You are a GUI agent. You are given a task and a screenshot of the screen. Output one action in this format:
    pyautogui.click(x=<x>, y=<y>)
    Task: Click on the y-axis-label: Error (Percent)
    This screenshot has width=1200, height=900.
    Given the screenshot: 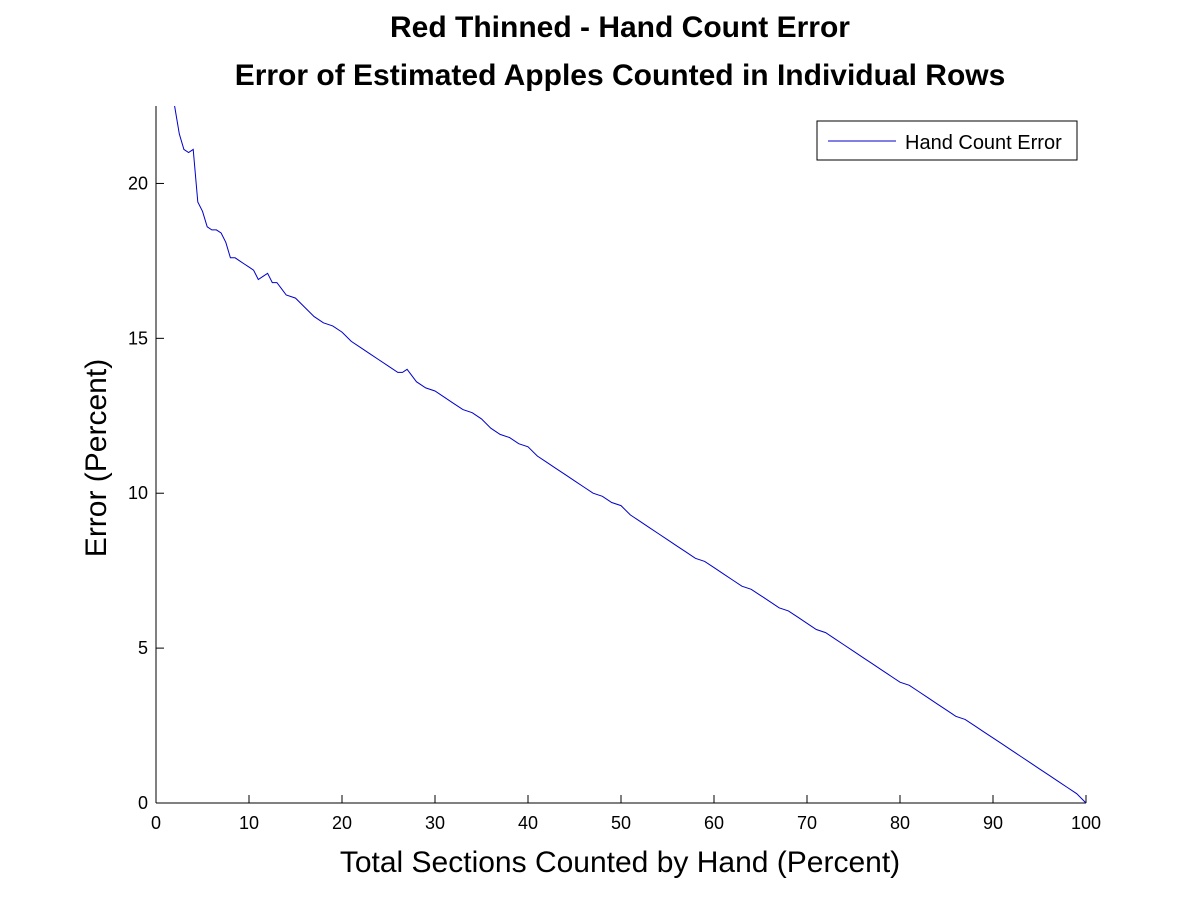 What is the action you would take?
    pyautogui.click(x=96, y=458)
    